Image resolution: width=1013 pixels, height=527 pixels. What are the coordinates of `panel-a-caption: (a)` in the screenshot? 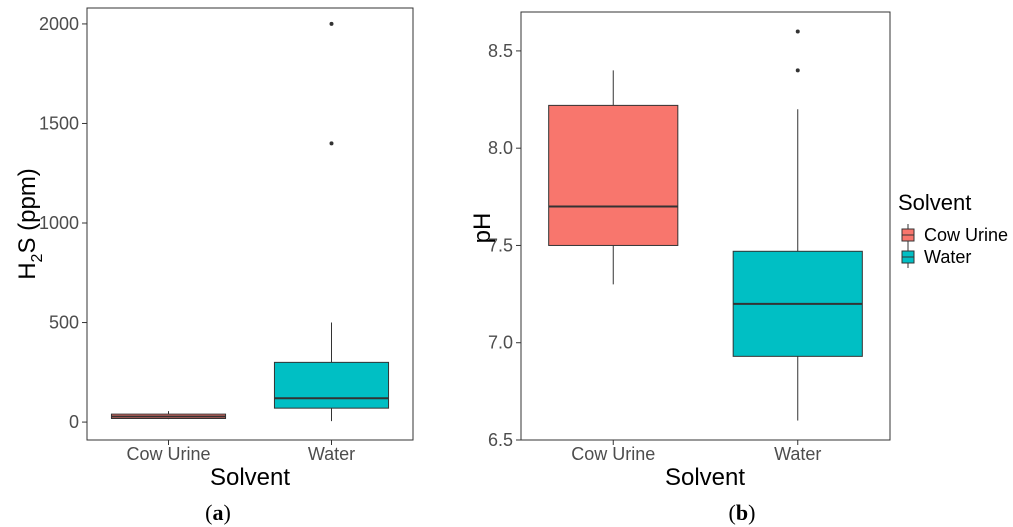 It's located at (218, 512).